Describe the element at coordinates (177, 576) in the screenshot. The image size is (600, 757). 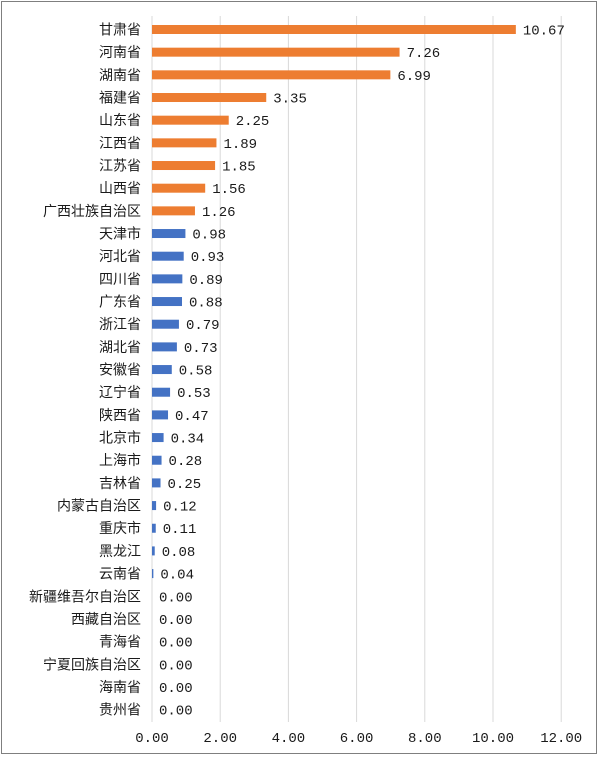
I see `value-label: 0.04` at that location.